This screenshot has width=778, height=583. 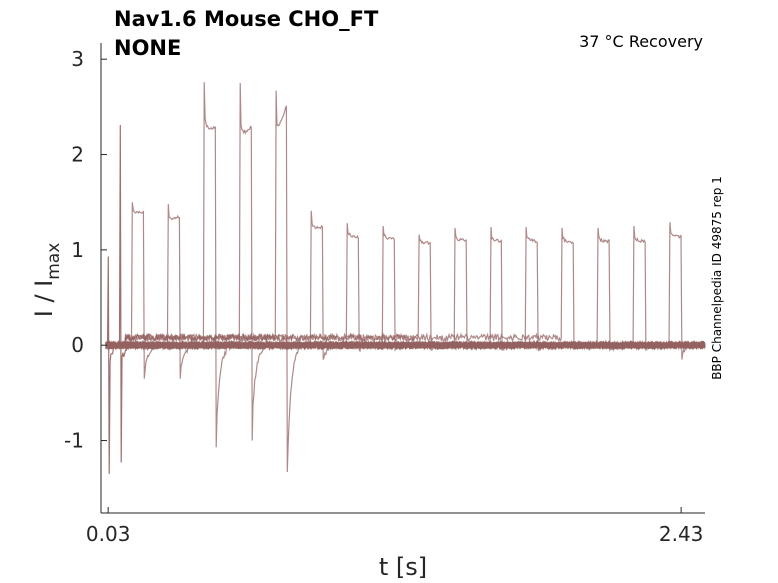 I want to click on chart-title-line1: Nav1.6 Mouse CHO_FT, so click(x=246, y=19).